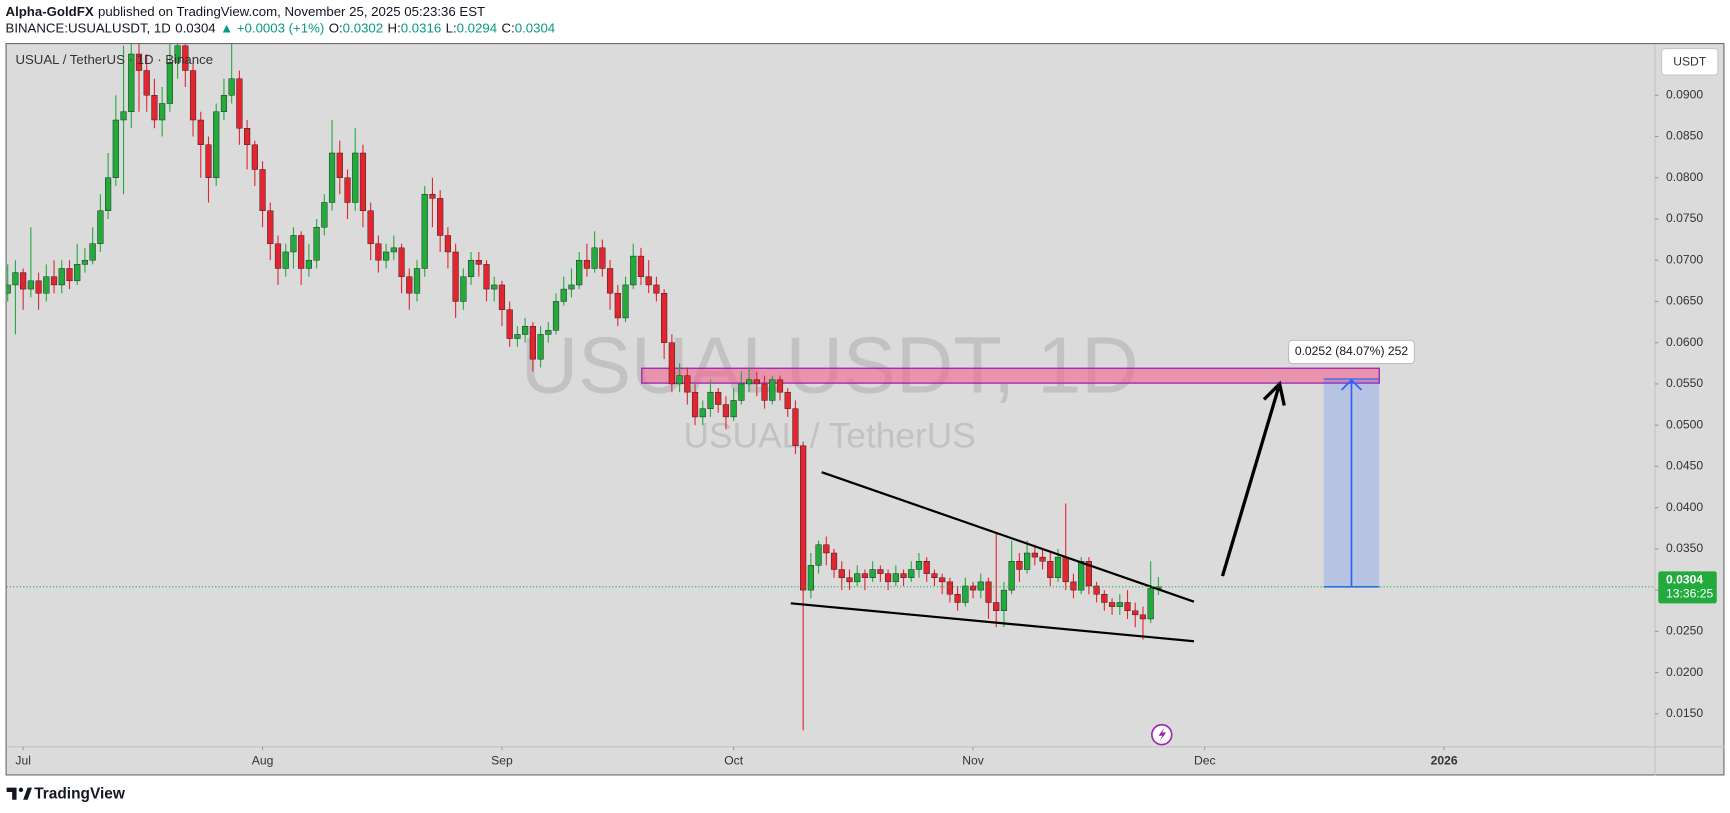 This screenshot has width=1730, height=813. What do you see at coordinates (1684, 177) in the screenshot?
I see `y-tick-label: 0.0800` at bounding box center [1684, 177].